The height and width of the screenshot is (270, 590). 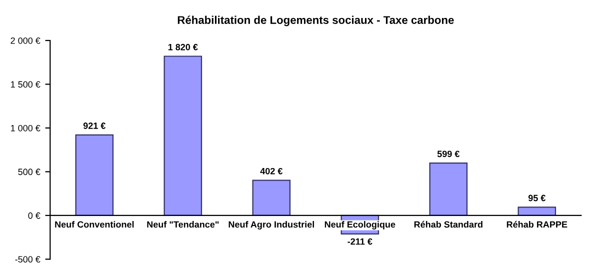 What do you see at coordinates (183, 224) in the screenshot?
I see `x-tick-label: Neuf "Tendance"` at bounding box center [183, 224].